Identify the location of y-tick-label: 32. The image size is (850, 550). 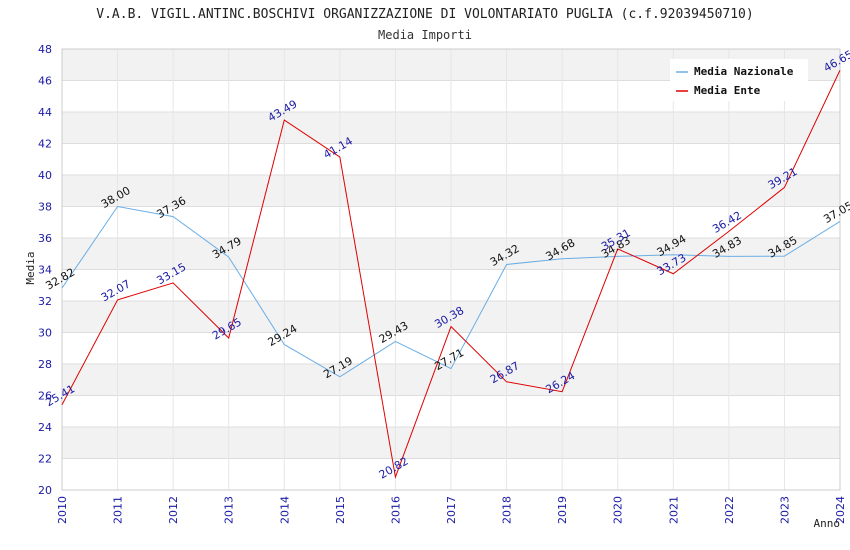
(45, 301).